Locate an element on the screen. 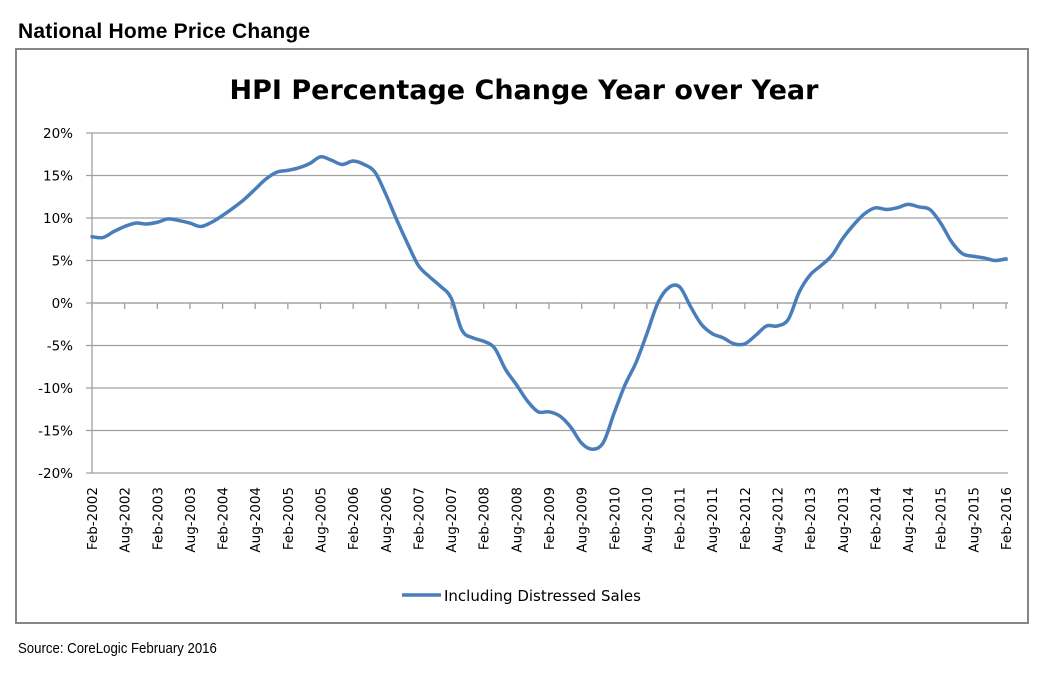 The height and width of the screenshot is (682, 1046). x-tick-label: Feb-2004 is located at coordinates (224, 518).